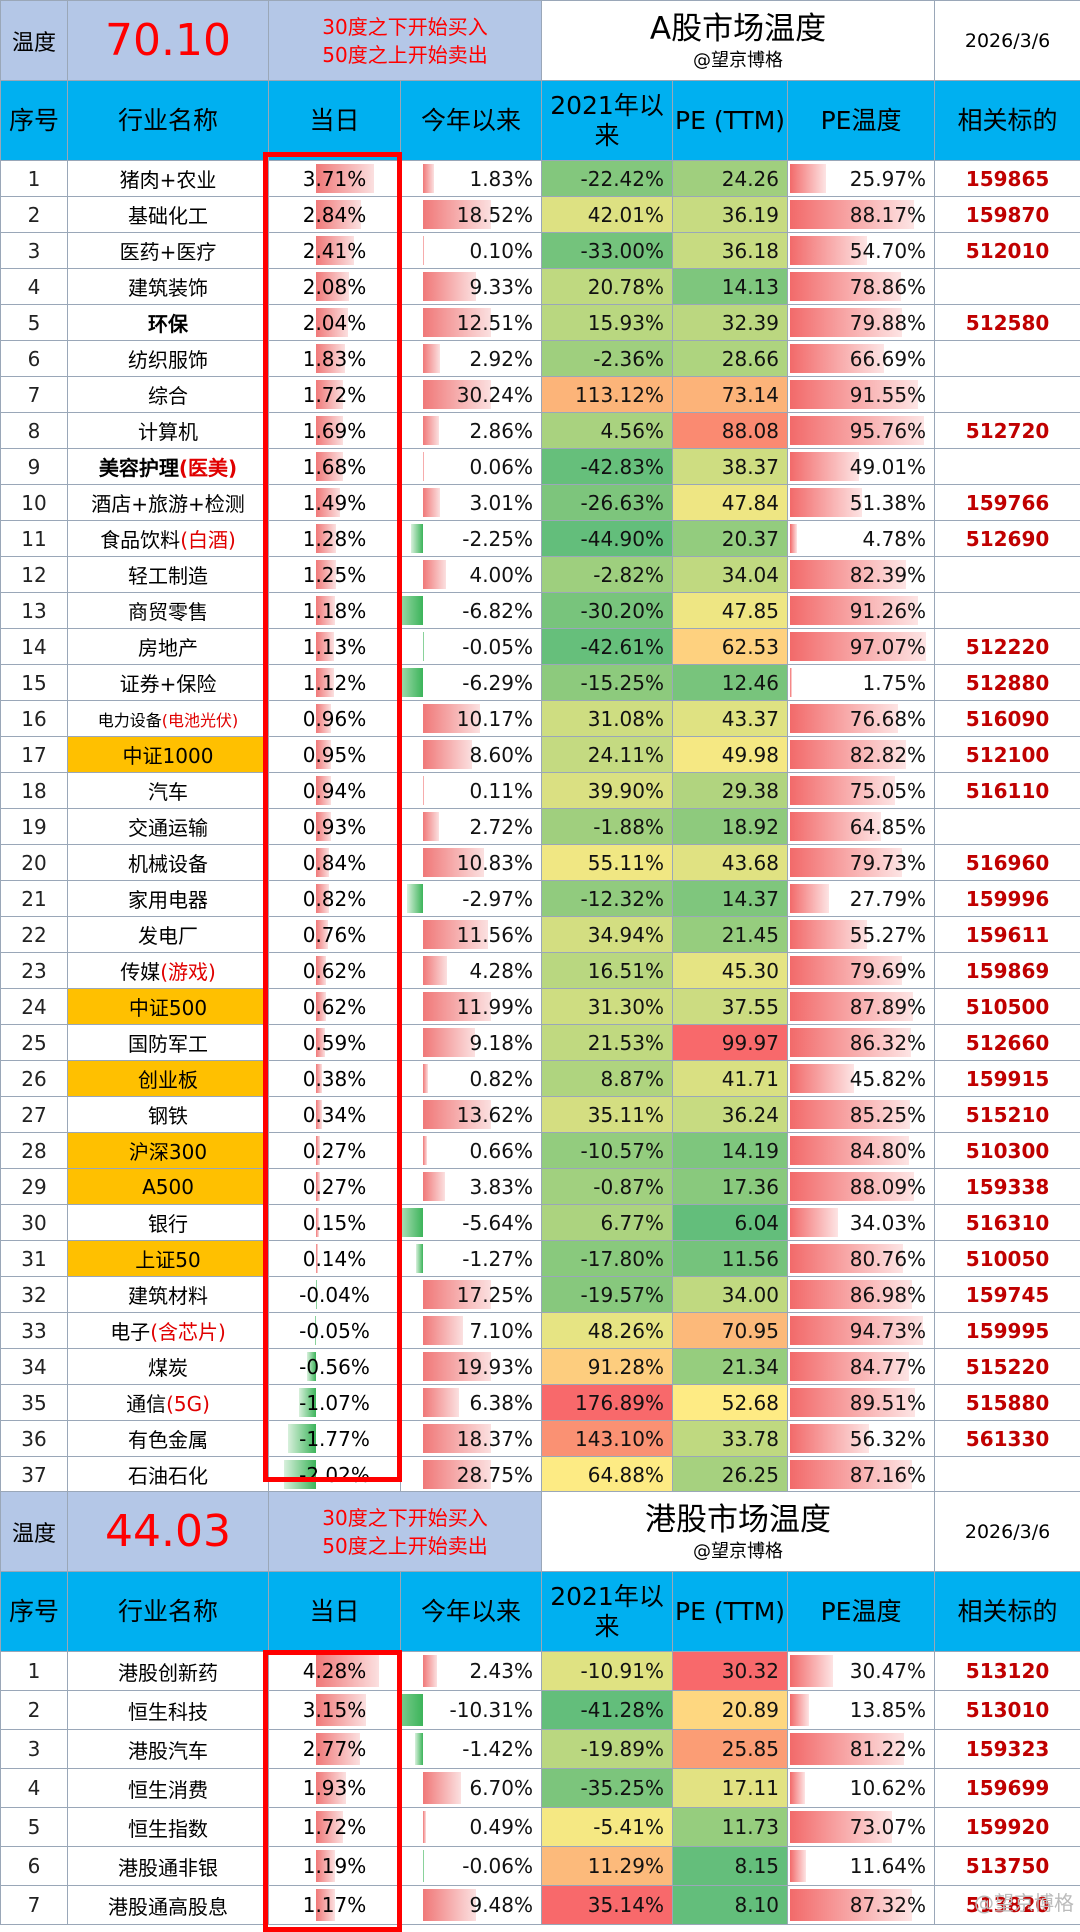 The image size is (1080, 1932). I want to click on sector-name: 房地产, so click(168, 647).